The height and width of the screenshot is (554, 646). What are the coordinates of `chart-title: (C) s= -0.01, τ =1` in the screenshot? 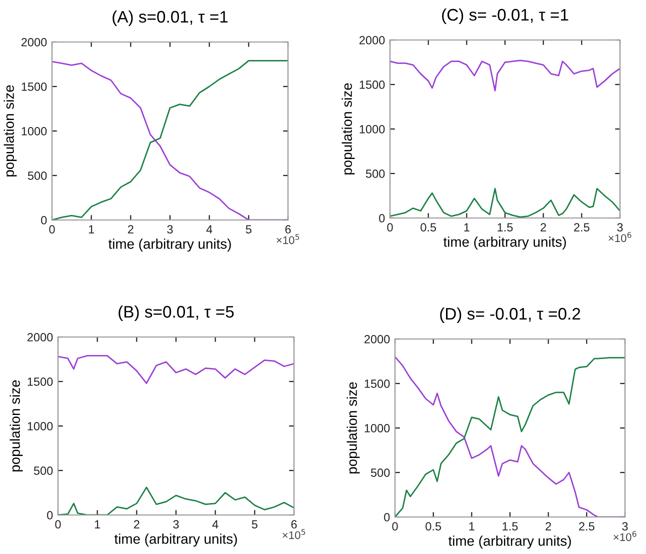 It's located at (505, 16).